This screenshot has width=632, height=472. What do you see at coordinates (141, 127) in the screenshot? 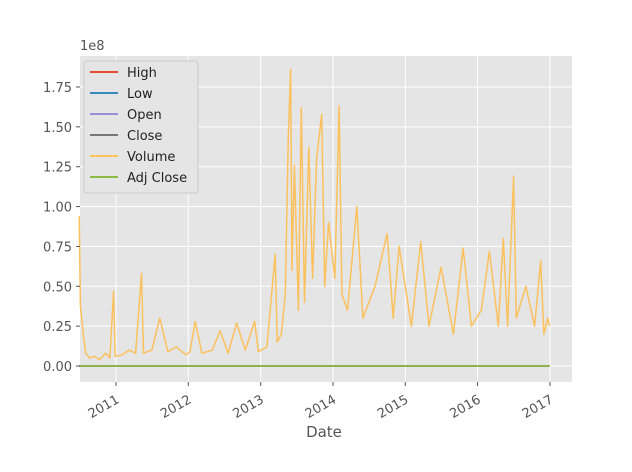
I see `legend: High Low Open Close Volume Adj Close` at bounding box center [141, 127].